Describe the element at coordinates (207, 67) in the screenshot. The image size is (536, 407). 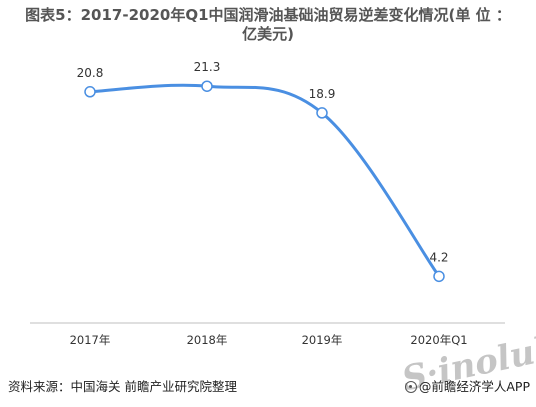
I see `data-label: 21.3` at that location.